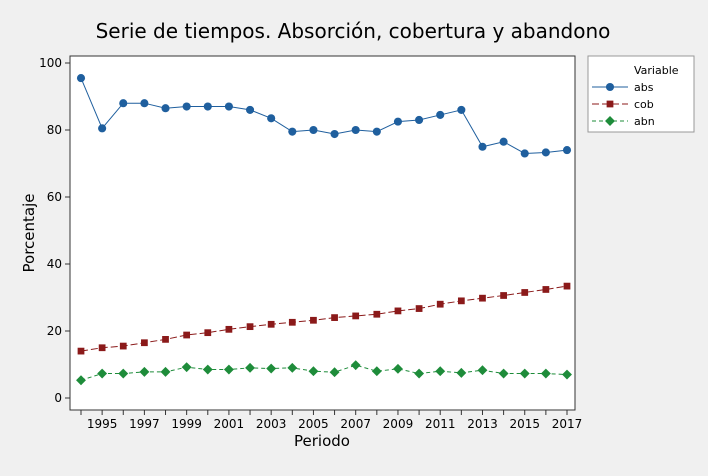  I want to click on x-tick-label: 1999, so click(186, 424).